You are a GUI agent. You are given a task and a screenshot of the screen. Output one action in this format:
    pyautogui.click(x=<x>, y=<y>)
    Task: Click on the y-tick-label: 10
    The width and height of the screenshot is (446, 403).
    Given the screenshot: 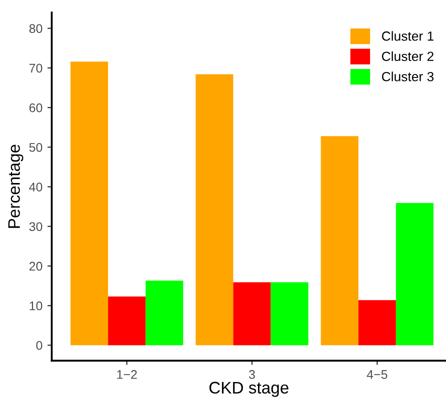 What is the action you would take?
    pyautogui.click(x=36, y=305)
    